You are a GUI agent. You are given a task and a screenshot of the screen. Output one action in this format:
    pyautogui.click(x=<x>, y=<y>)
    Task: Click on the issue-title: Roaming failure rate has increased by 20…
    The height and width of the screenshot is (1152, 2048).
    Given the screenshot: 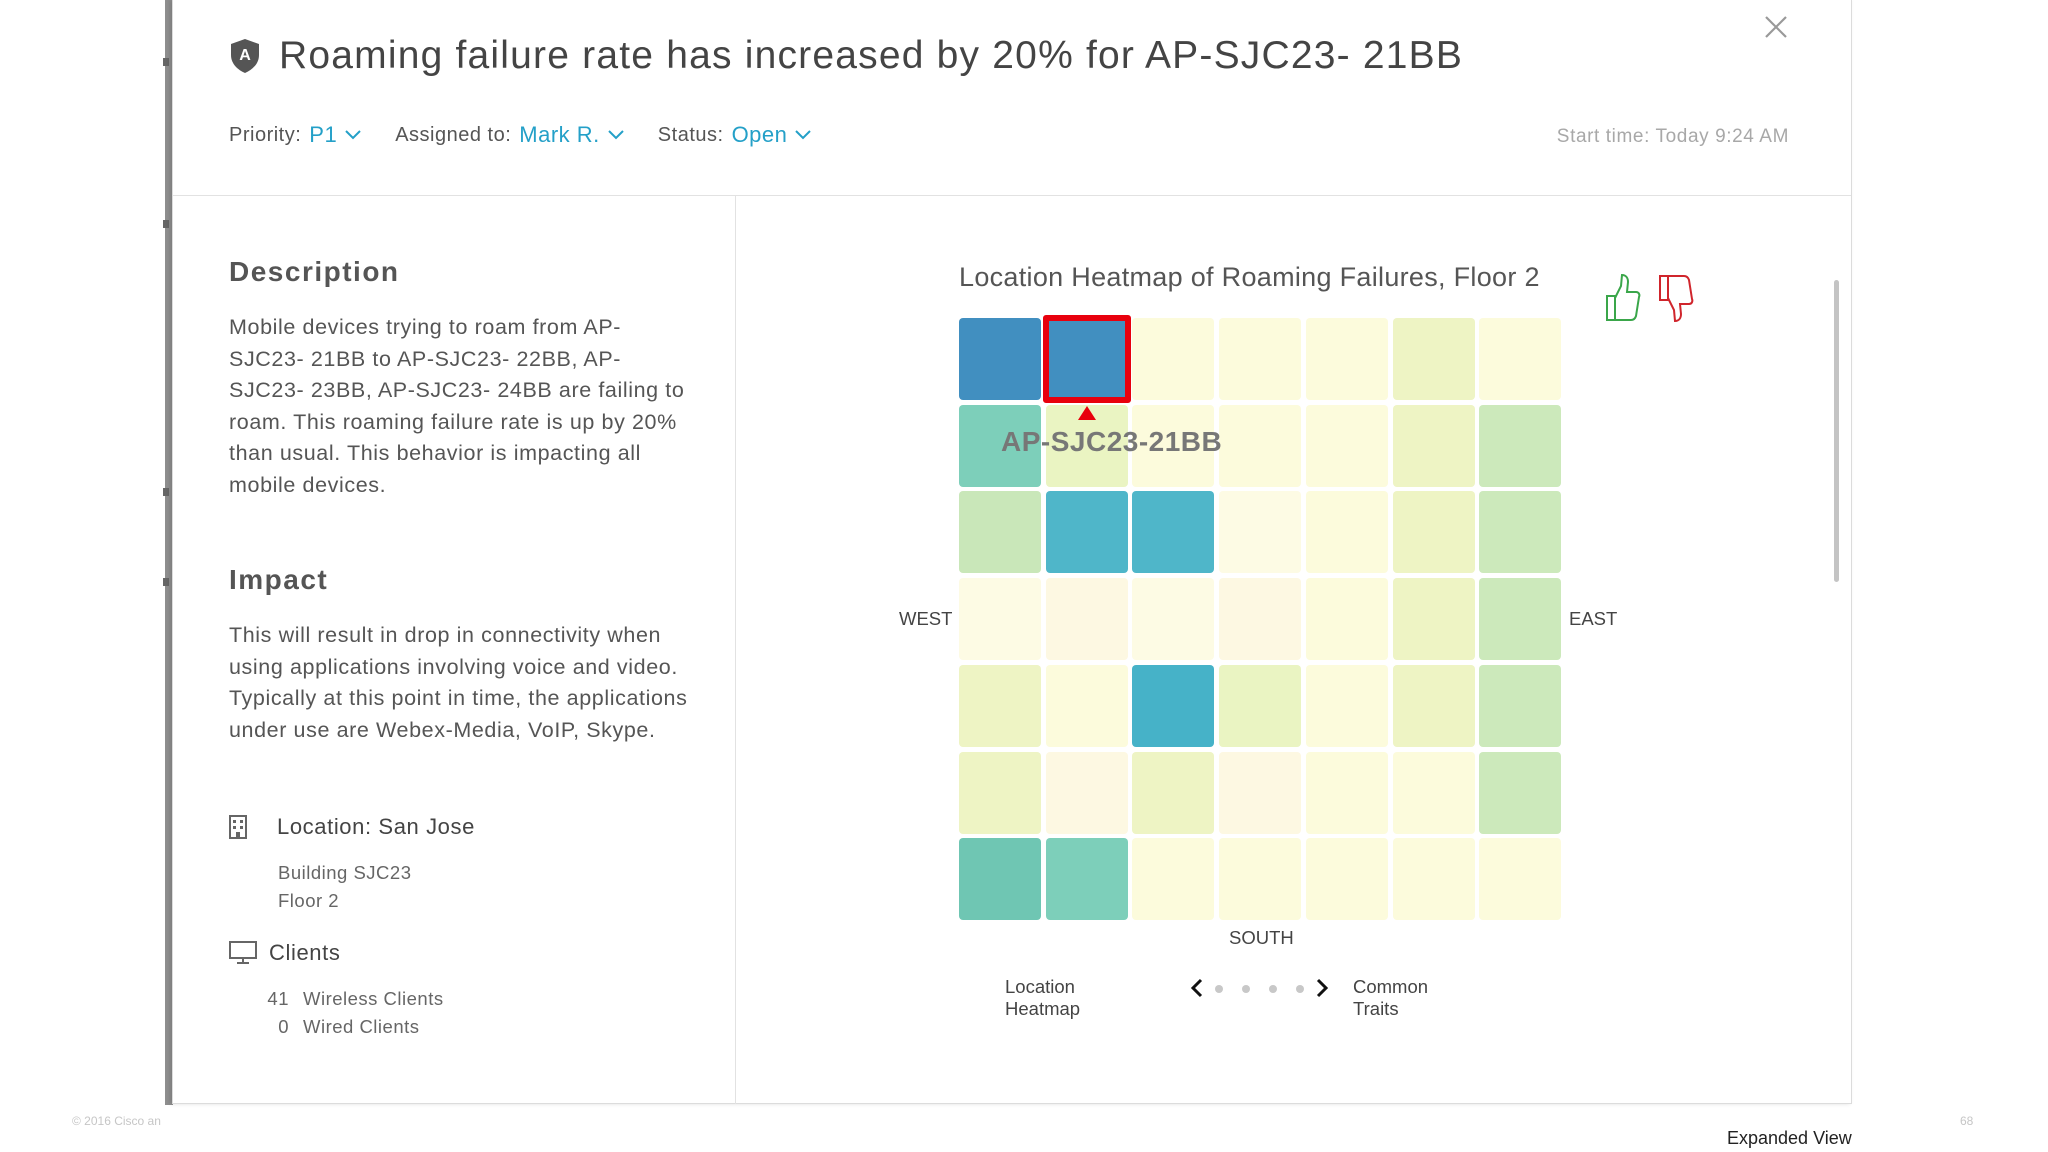 What is the action you would take?
    pyautogui.click(x=871, y=55)
    